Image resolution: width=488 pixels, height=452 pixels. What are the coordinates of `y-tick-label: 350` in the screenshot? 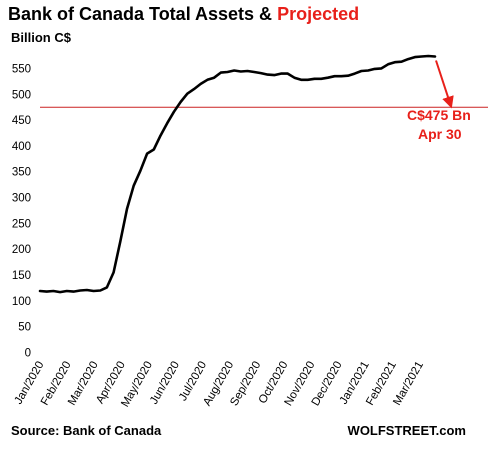 It's located at (21, 173).